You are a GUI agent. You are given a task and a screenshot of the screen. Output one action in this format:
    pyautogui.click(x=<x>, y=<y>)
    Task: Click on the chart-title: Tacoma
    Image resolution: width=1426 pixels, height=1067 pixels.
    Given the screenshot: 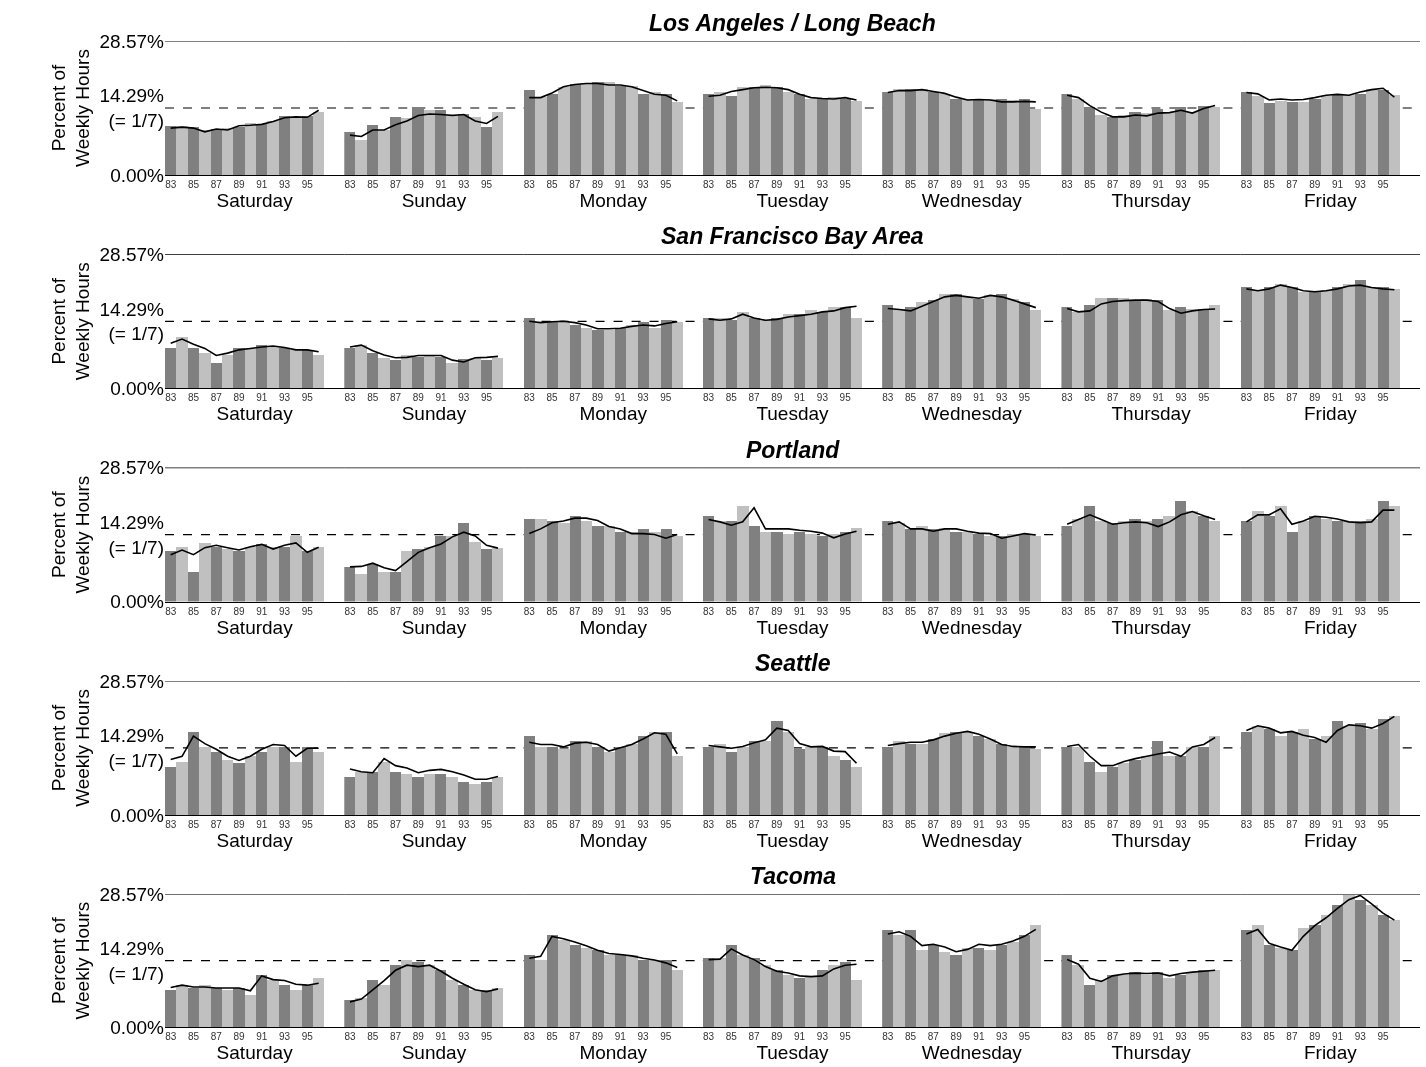 What is the action you would take?
    pyautogui.click(x=793, y=876)
    